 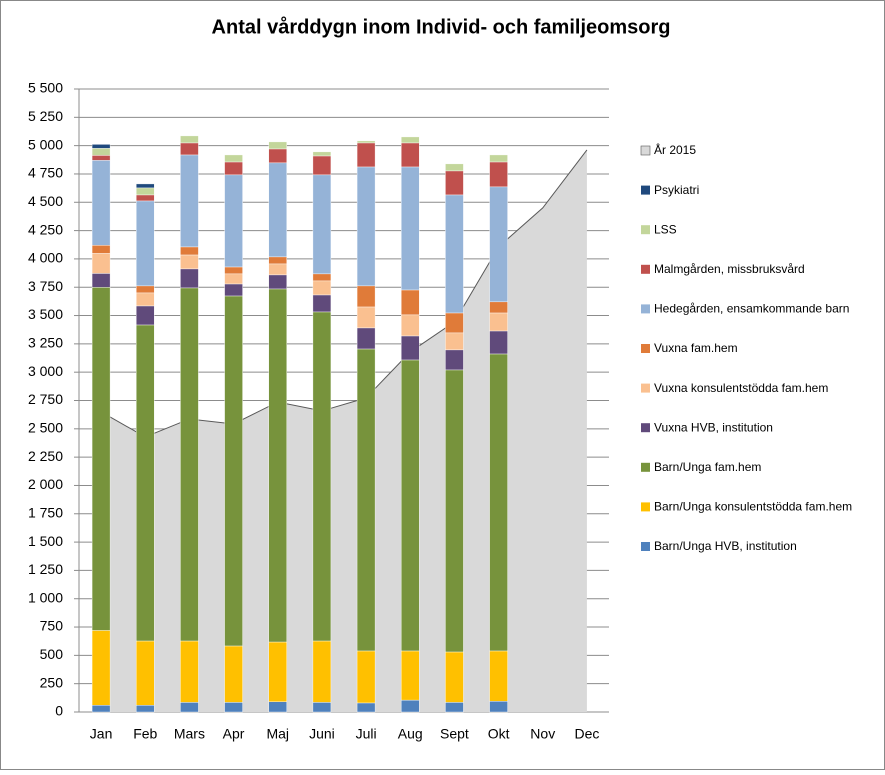 I want to click on y-tick-label: 2 500, so click(x=45, y=428).